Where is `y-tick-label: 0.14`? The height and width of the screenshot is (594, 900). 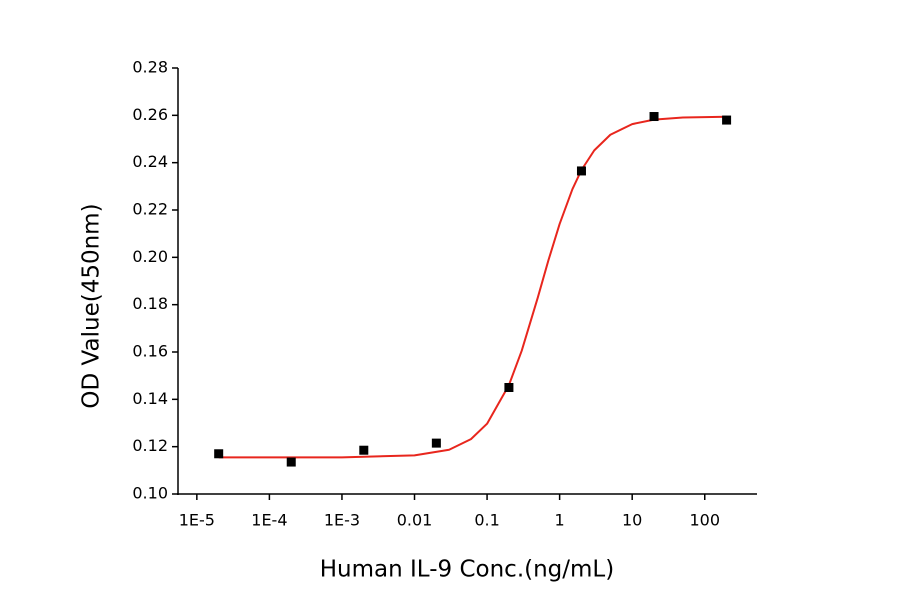 y-tick-label: 0.14 is located at coordinates (150, 398).